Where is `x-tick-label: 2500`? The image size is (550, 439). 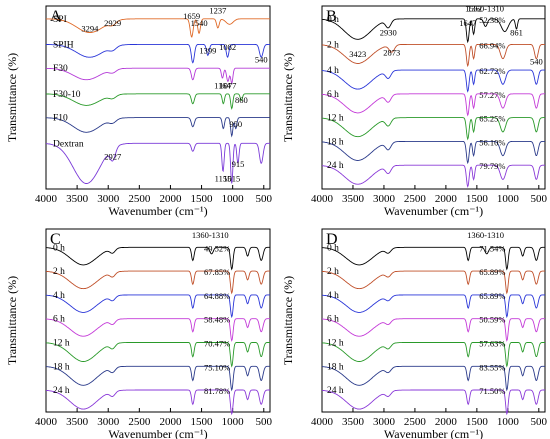 x-tick-label: 2500 is located at coordinates (139, 422).